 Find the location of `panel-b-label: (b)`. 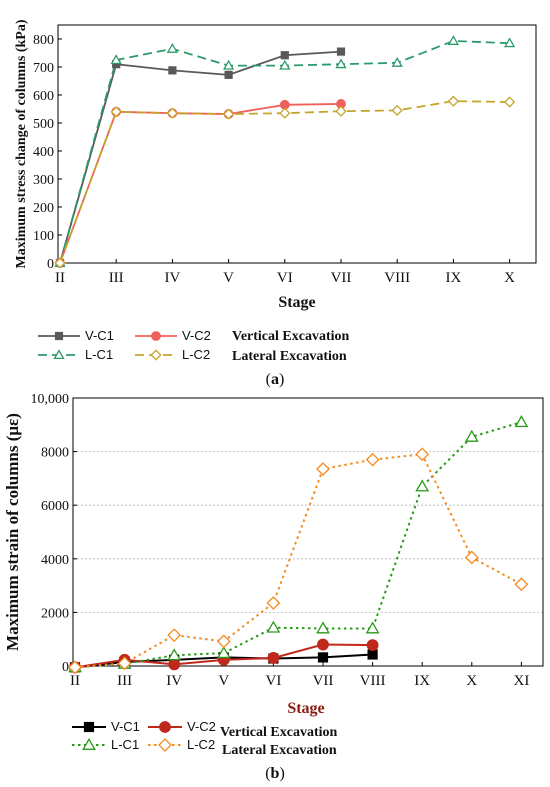

panel-b-label: (b) is located at coordinates (275, 773).